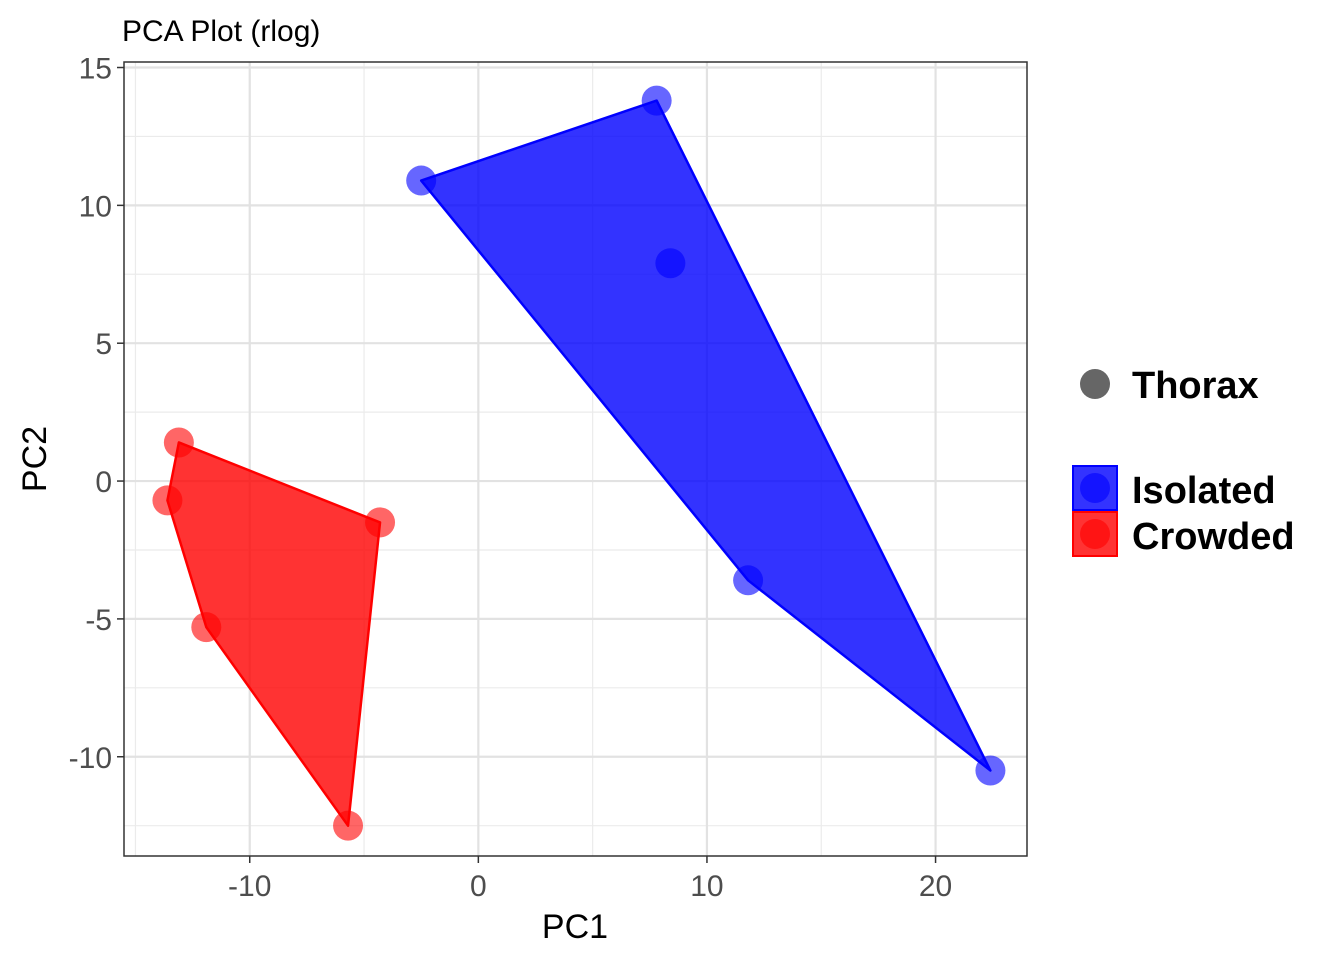 This screenshot has width=1344, height=960. Describe the element at coordinates (98, 620) in the screenshot. I see `y-tick-label: -5` at that location.